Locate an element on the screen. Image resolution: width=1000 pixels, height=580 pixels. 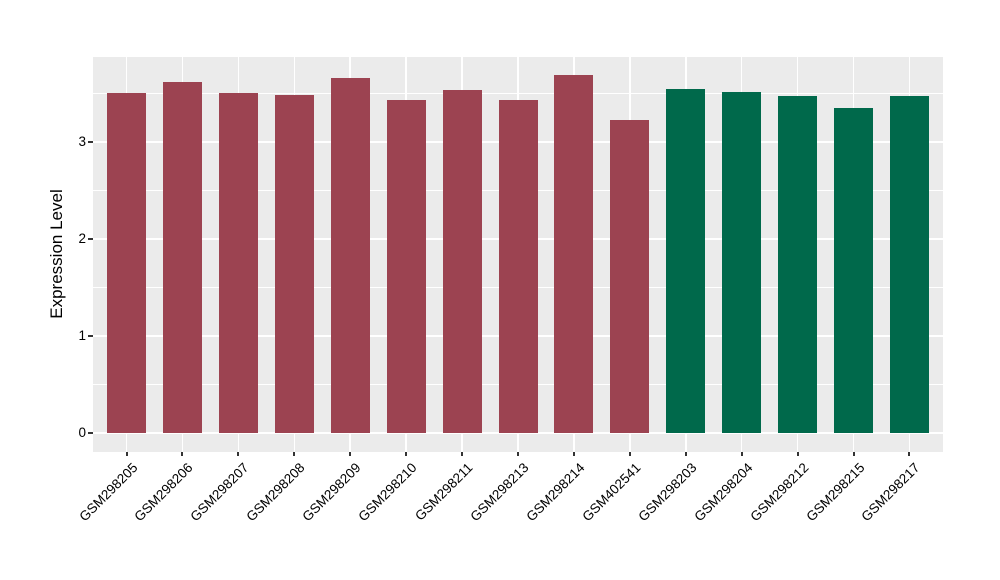
y-tick-label: 1 is located at coordinates (82, 335).